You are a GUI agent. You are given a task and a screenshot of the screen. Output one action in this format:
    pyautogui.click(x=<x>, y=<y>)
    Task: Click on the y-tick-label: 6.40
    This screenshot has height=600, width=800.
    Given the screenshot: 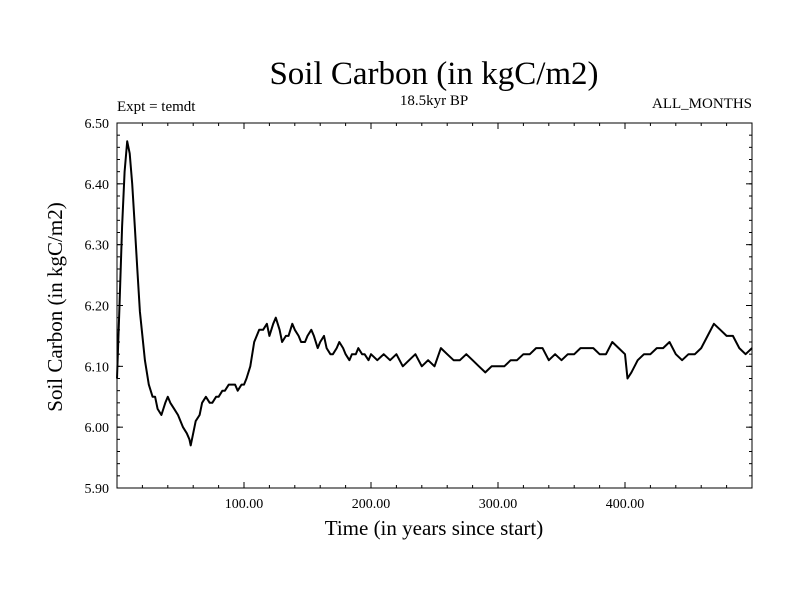 What is the action you would take?
    pyautogui.click(x=97, y=185)
    